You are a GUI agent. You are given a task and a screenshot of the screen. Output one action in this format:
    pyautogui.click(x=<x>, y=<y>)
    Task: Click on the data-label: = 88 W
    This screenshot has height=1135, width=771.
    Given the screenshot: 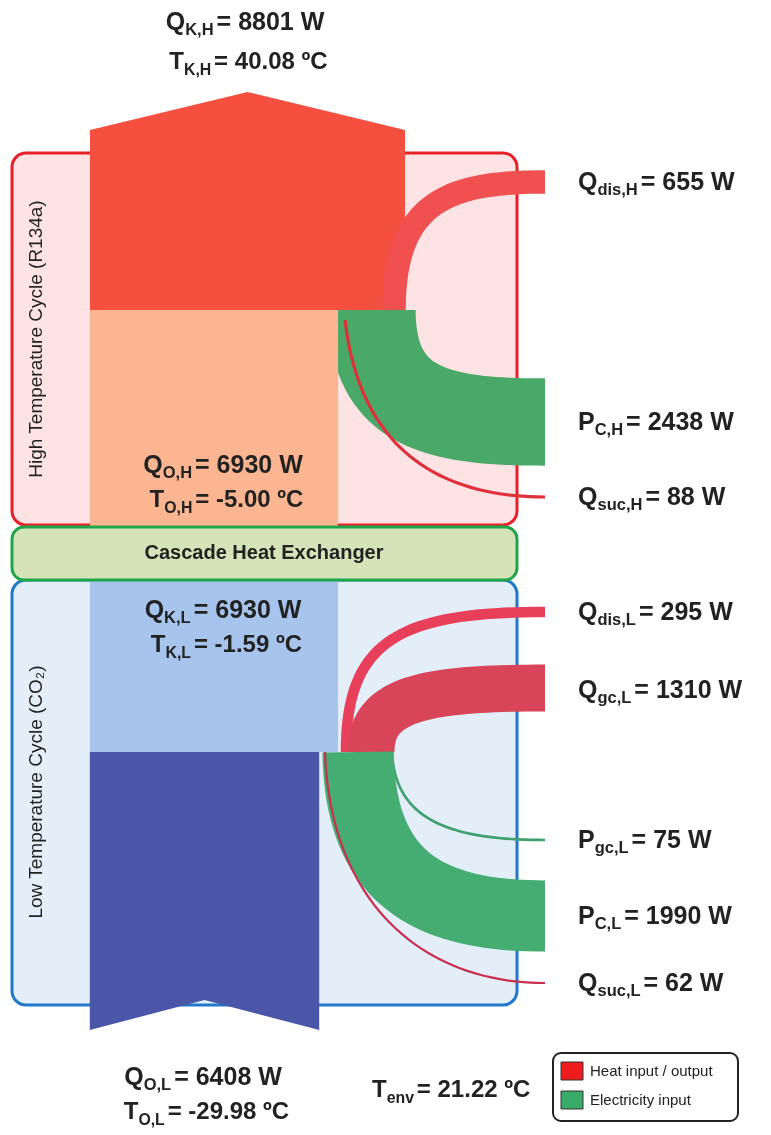 What is the action you would take?
    pyautogui.click(x=685, y=496)
    